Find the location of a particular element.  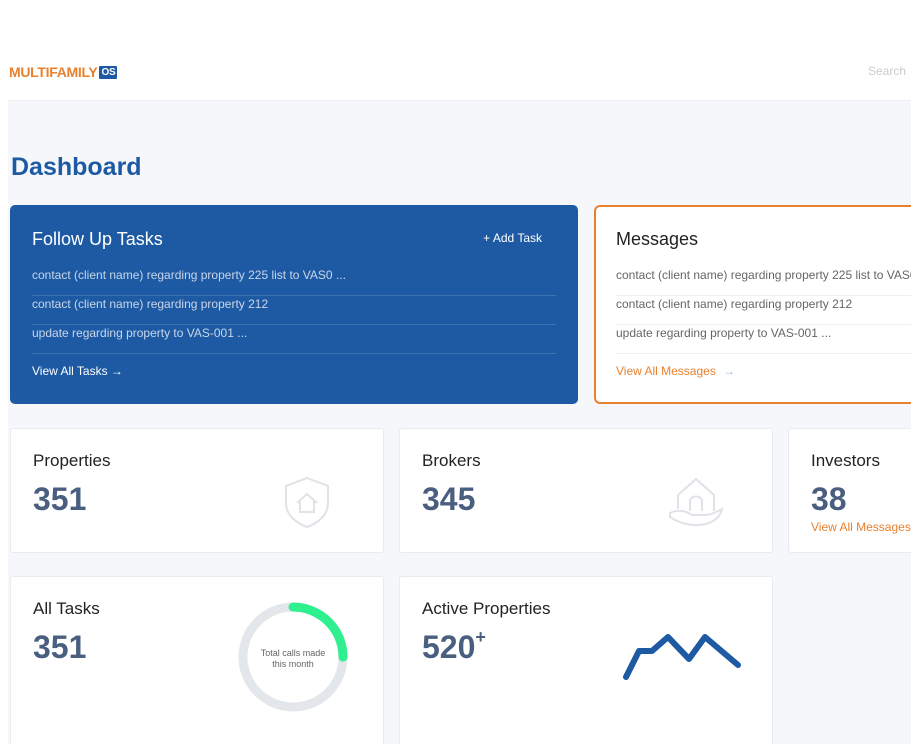

logo: MULTIFAMILY OS is located at coordinates (63, 72).